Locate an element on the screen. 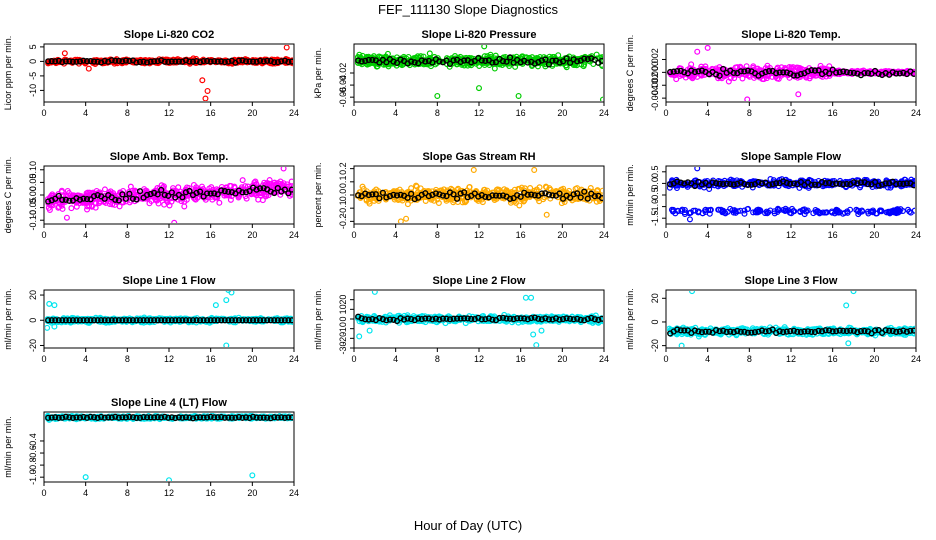  y-tick-label: 0.002 is located at coordinates (655, 59).